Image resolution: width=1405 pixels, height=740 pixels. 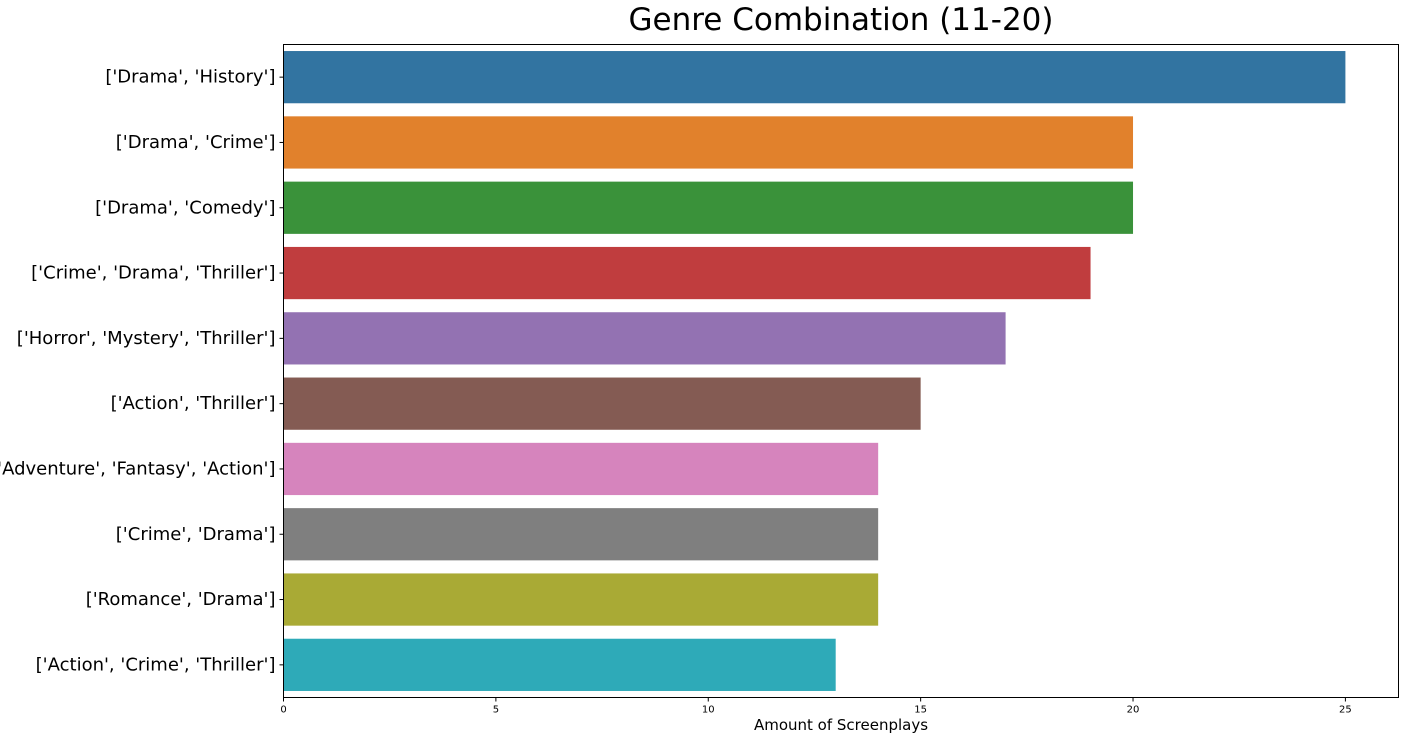 What do you see at coordinates (190, 77) in the screenshot?
I see `y-tick-label: ['Drama', 'History']` at bounding box center [190, 77].